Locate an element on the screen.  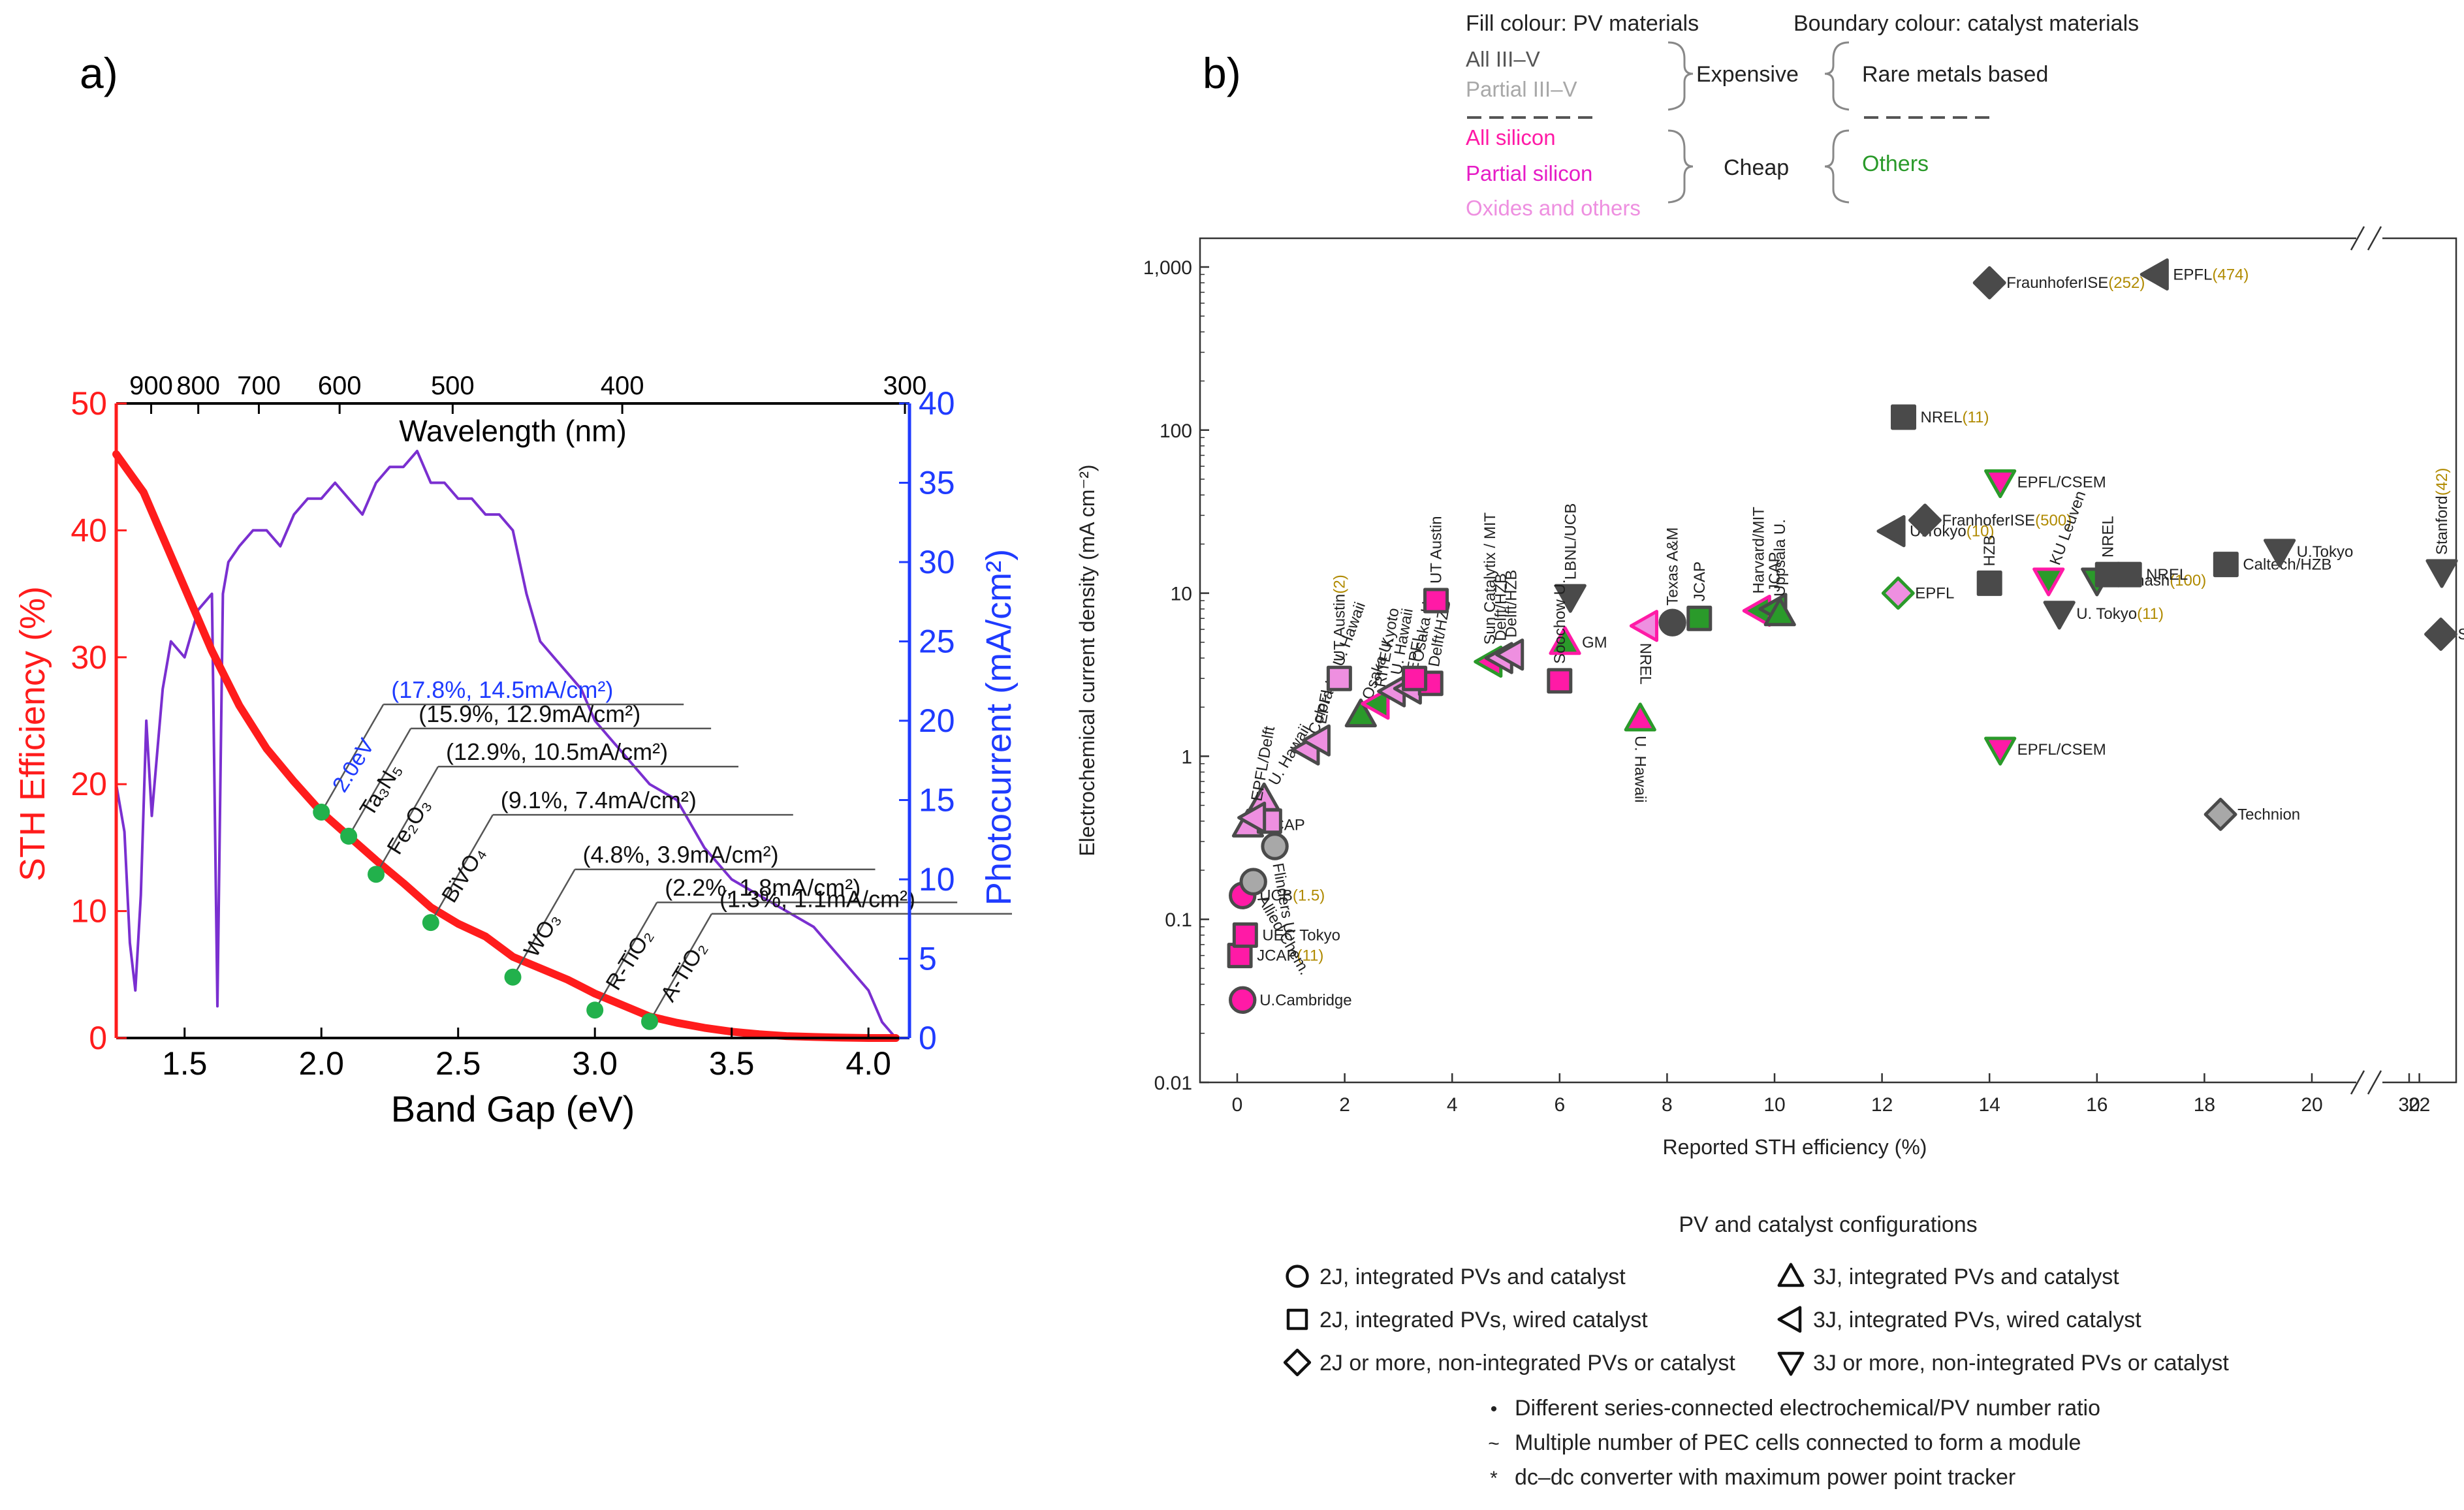
legend-all-iiiv: All III–V is located at coordinates (1503, 59).